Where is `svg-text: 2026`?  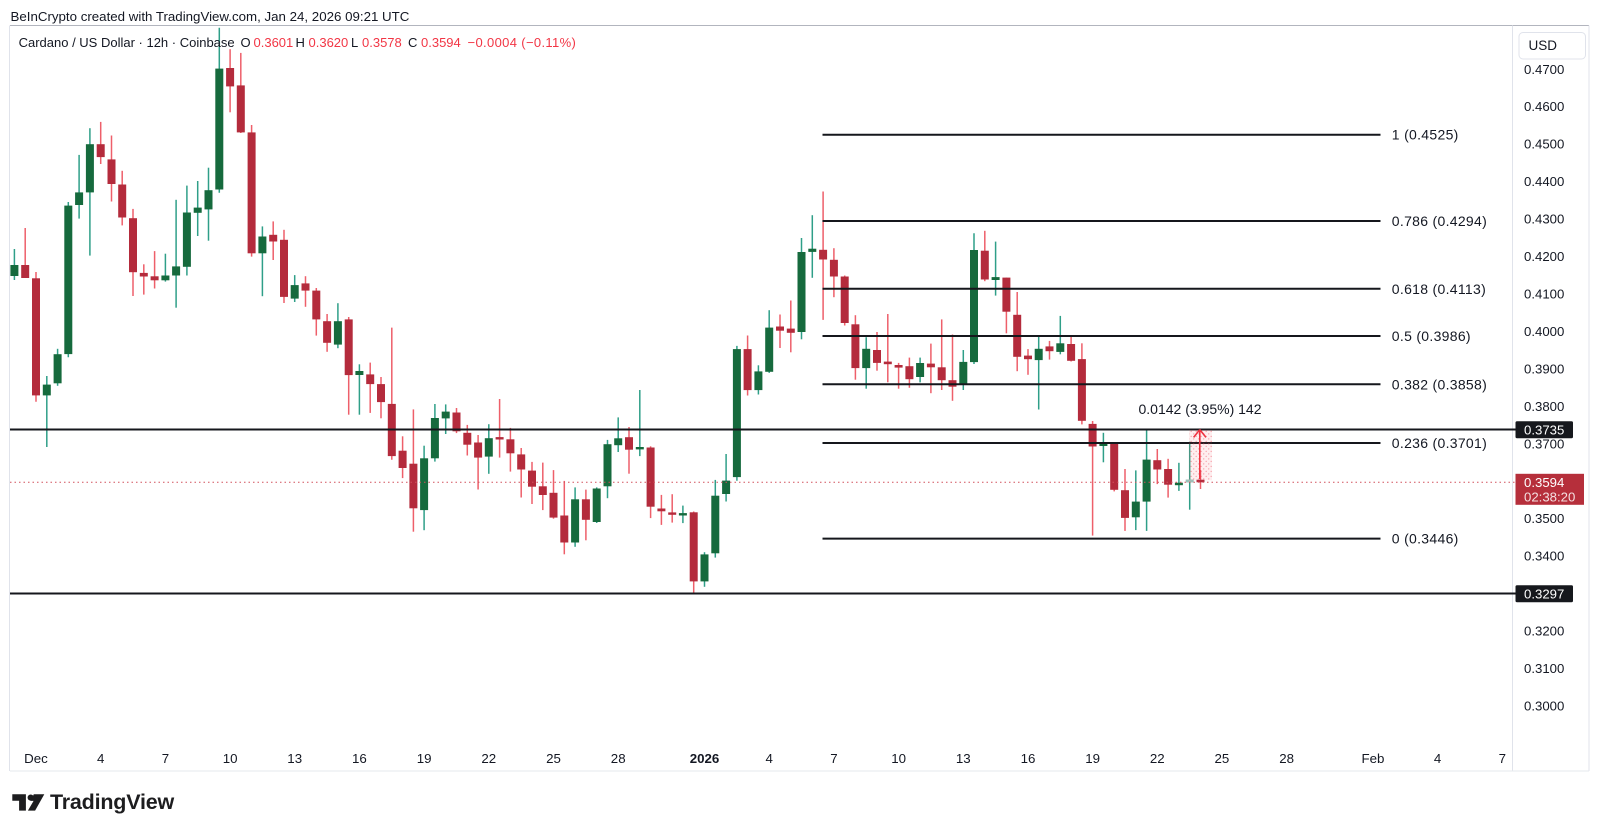 svg-text: 2026 is located at coordinates (705, 758).